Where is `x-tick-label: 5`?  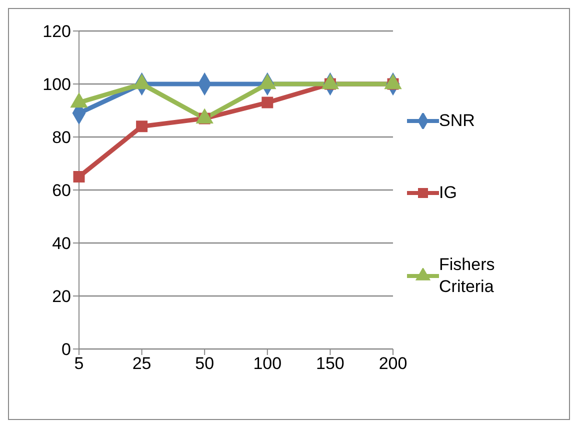 x-tick-label: 5 is located at coordinates (79, 364).